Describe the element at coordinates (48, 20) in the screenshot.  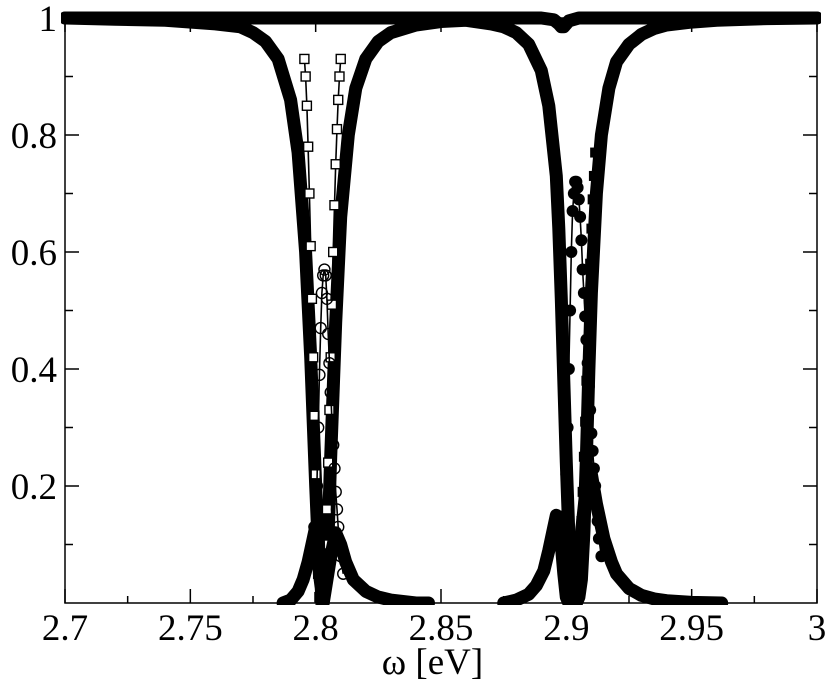
I see `y-tick-label: 1` at that location.